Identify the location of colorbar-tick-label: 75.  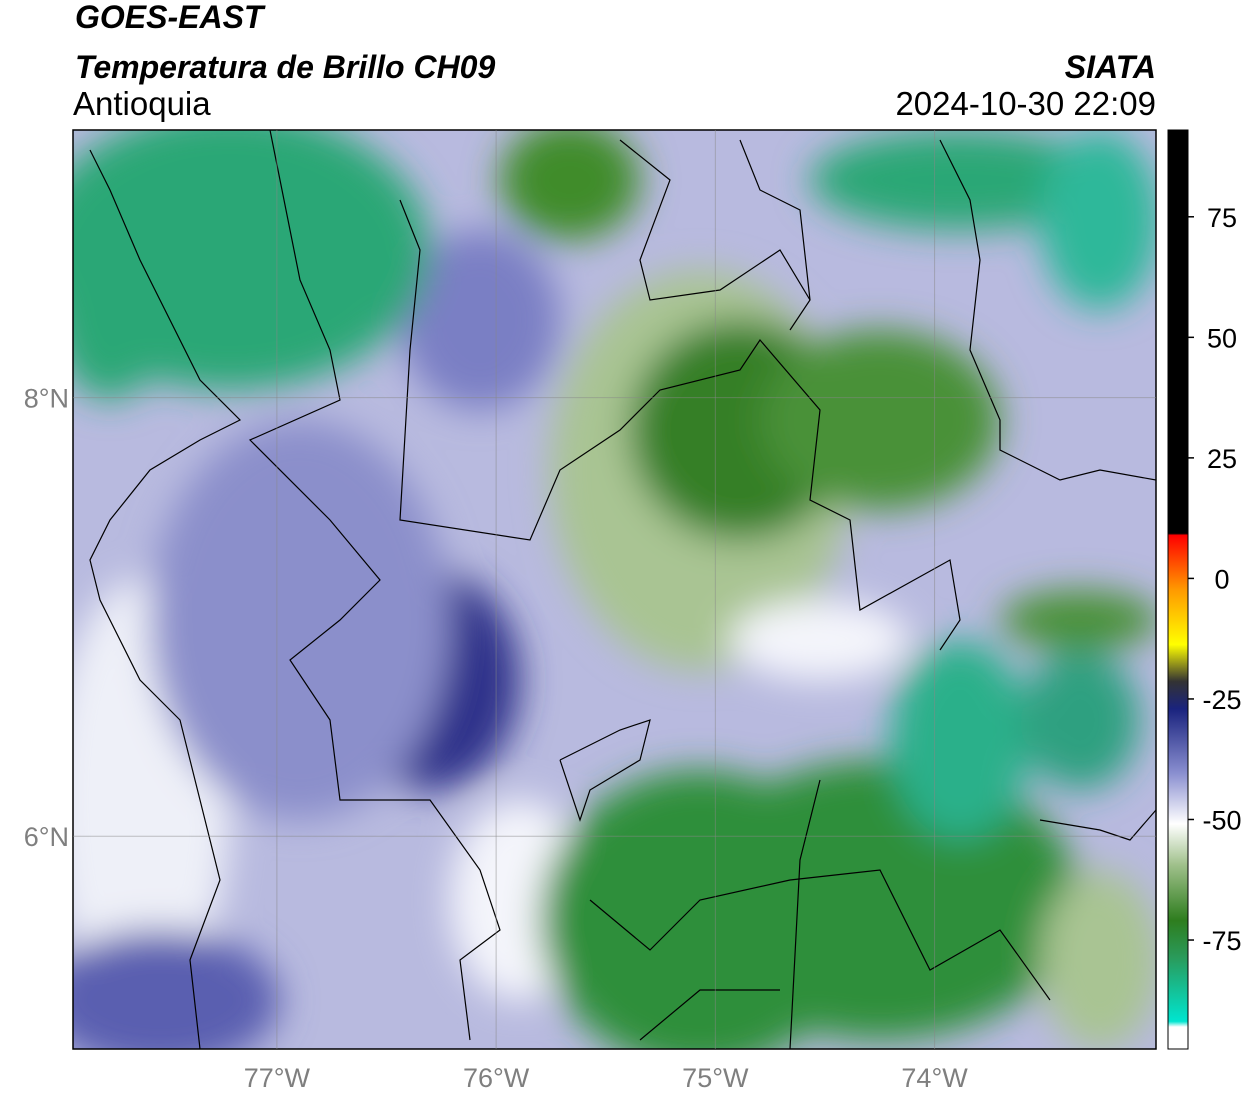
(1222, 218).